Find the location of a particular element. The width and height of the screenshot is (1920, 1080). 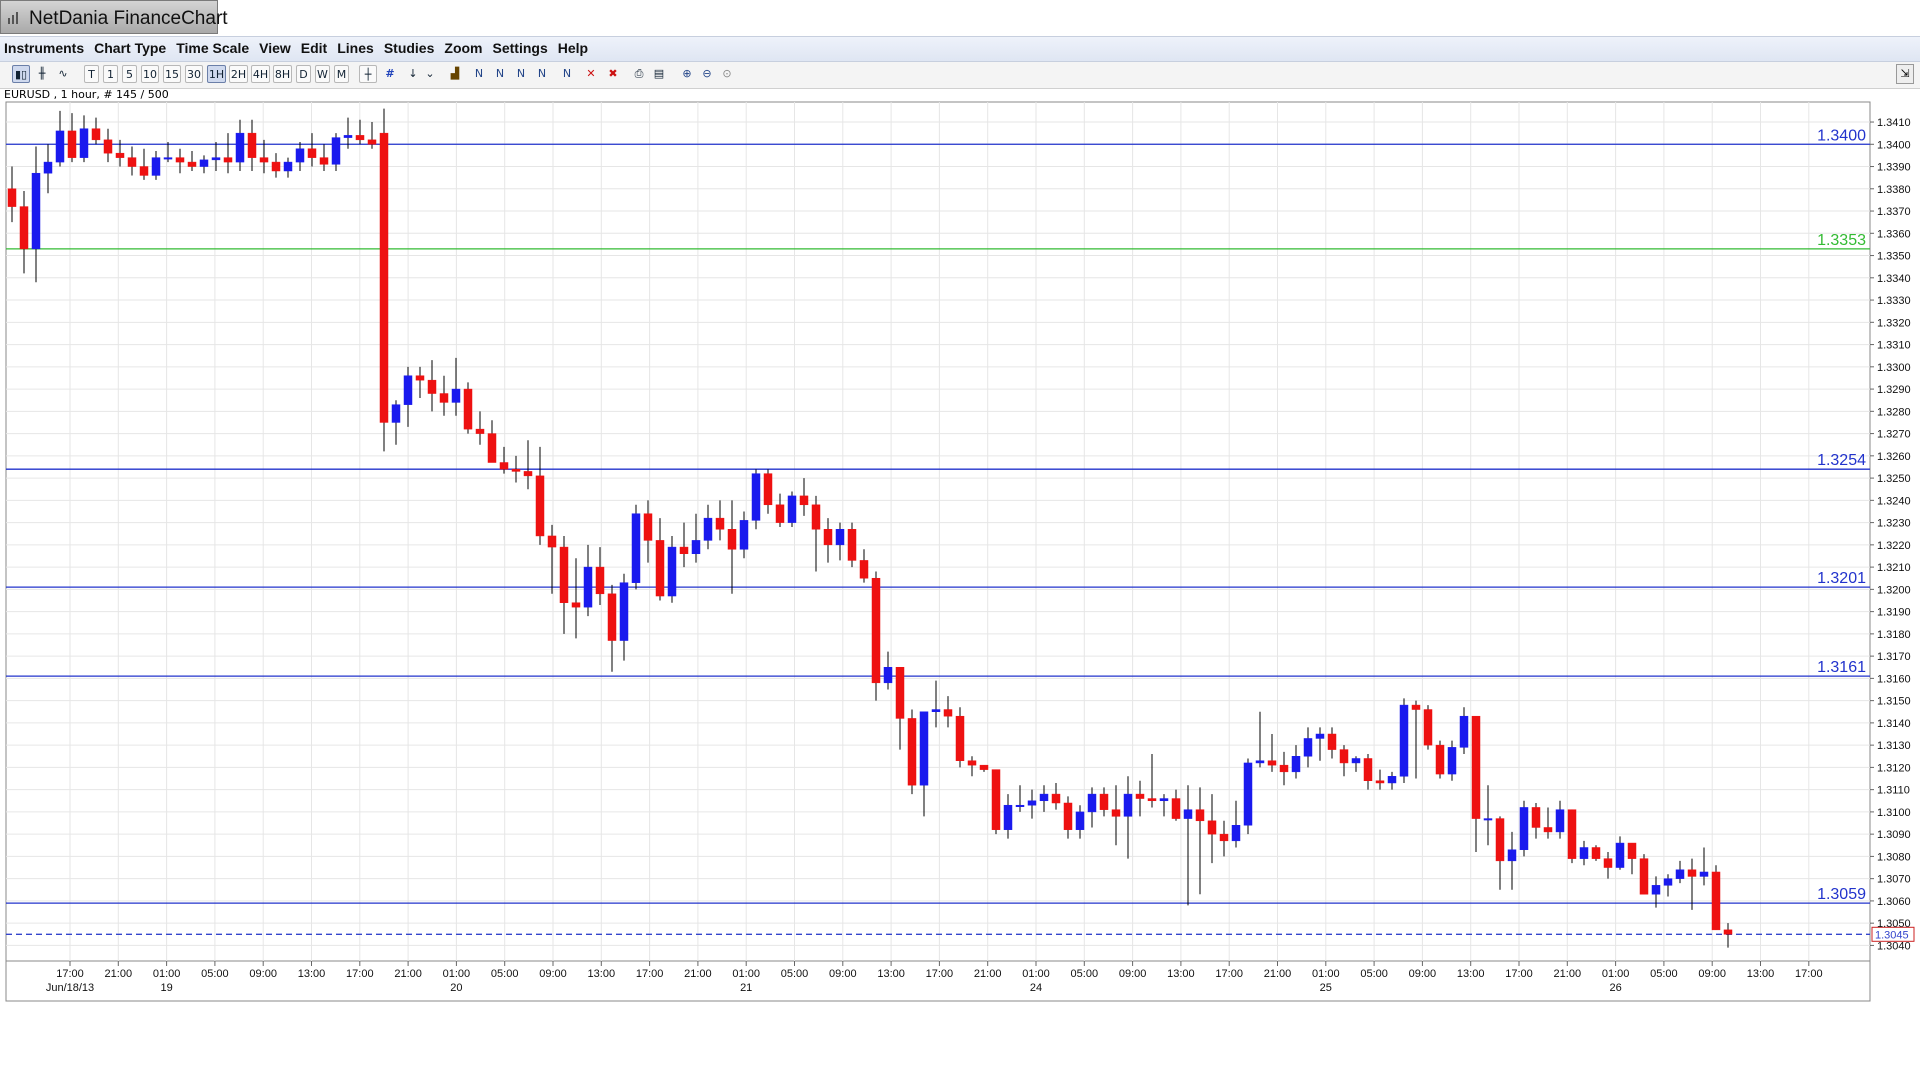

timeframe-30-button: 30 is located at coordinates (194, 74).